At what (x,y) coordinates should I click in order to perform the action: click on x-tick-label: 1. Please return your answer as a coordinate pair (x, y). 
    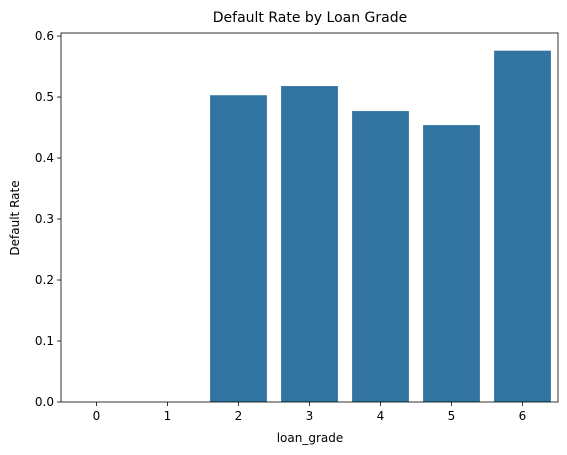
    Looking at the image, I should click on (168, 416).